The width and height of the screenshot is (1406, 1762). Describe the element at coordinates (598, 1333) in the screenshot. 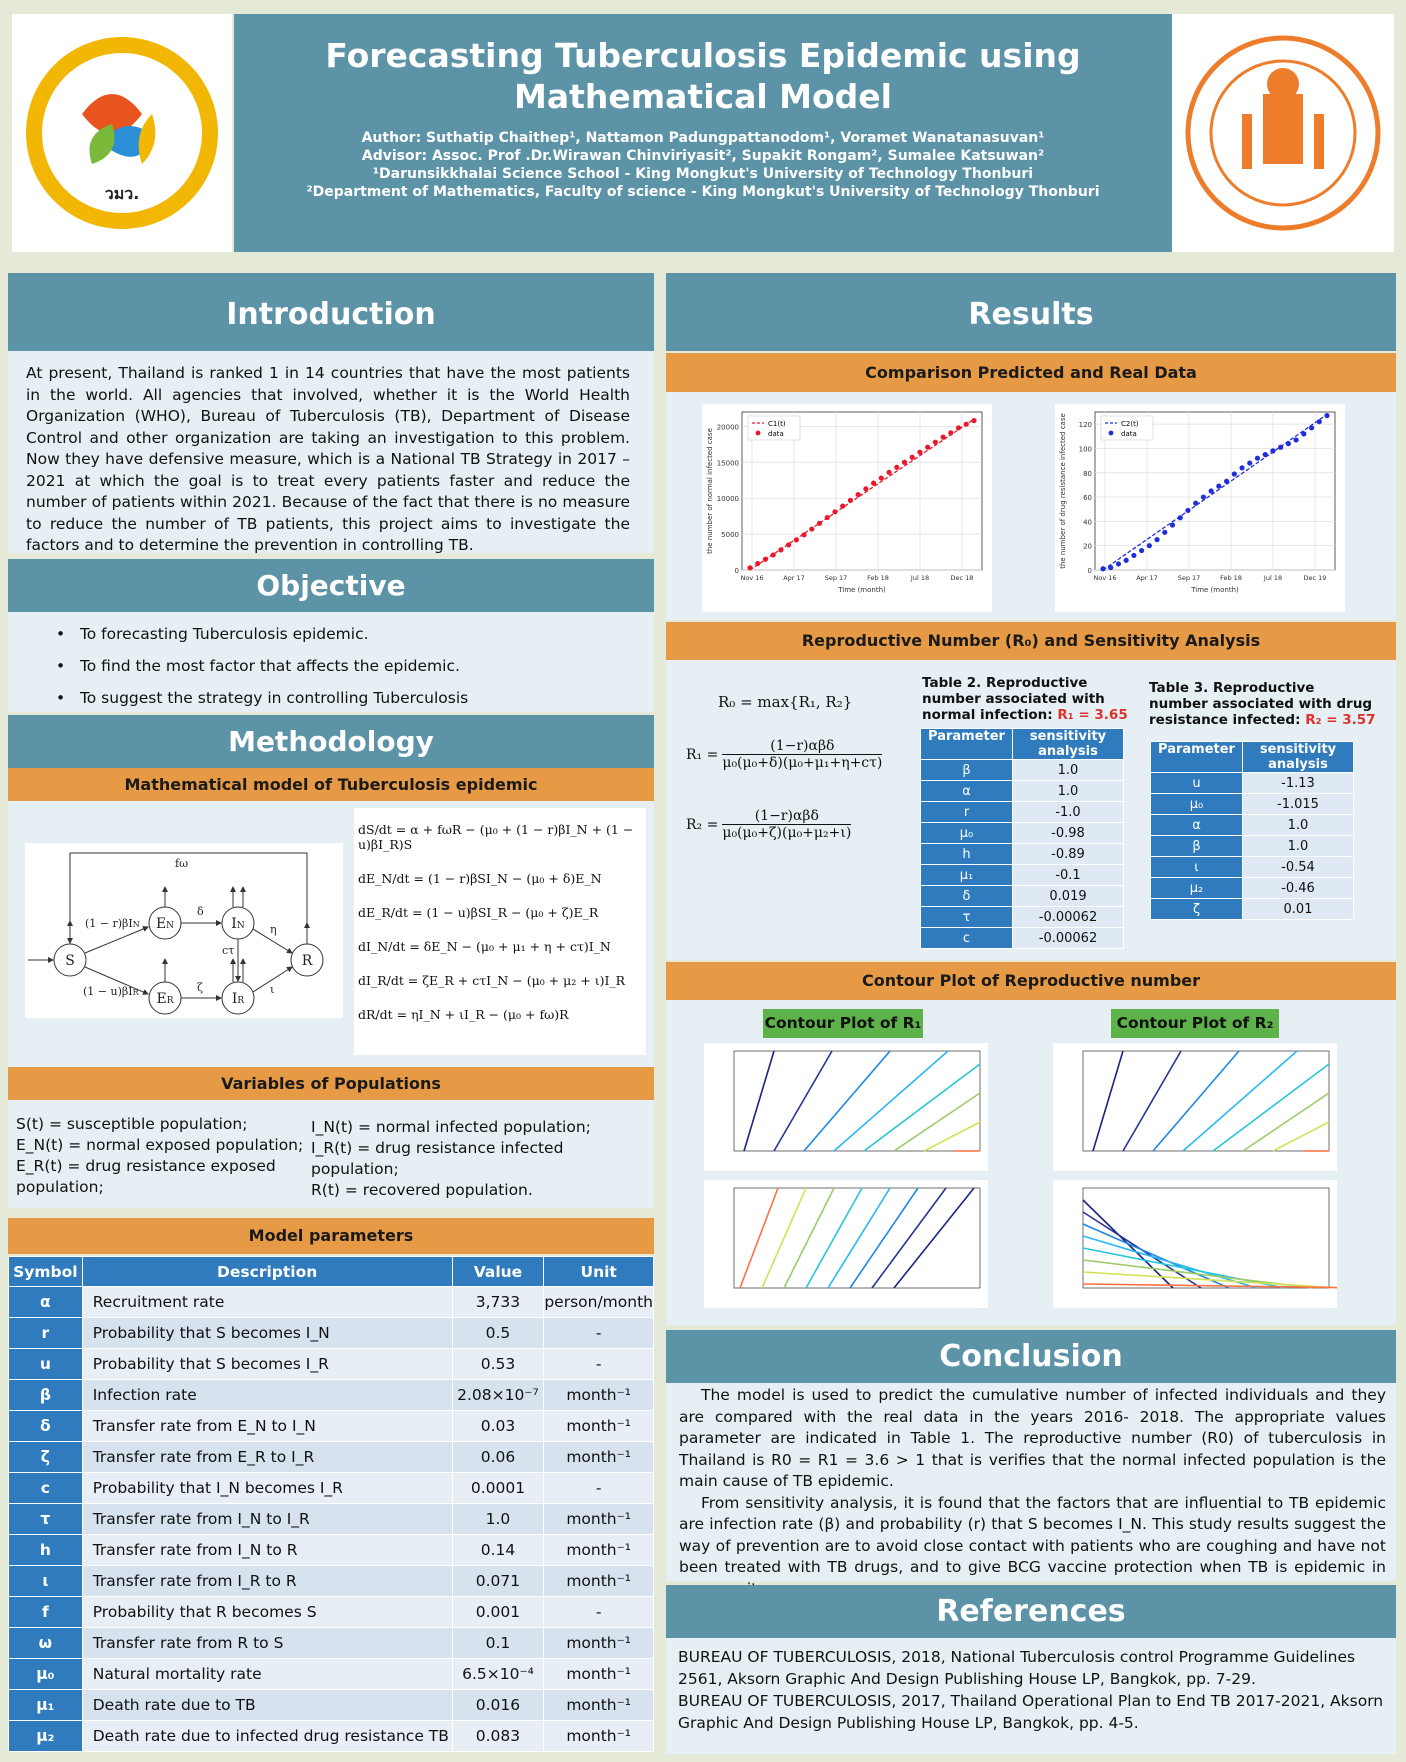

I see `param-cell: -` at that location.